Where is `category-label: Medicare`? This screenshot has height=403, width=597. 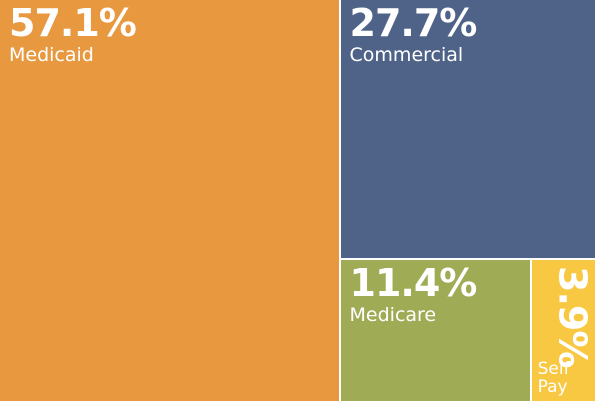 category-label: Medicare is located at coordinates (393, 314).